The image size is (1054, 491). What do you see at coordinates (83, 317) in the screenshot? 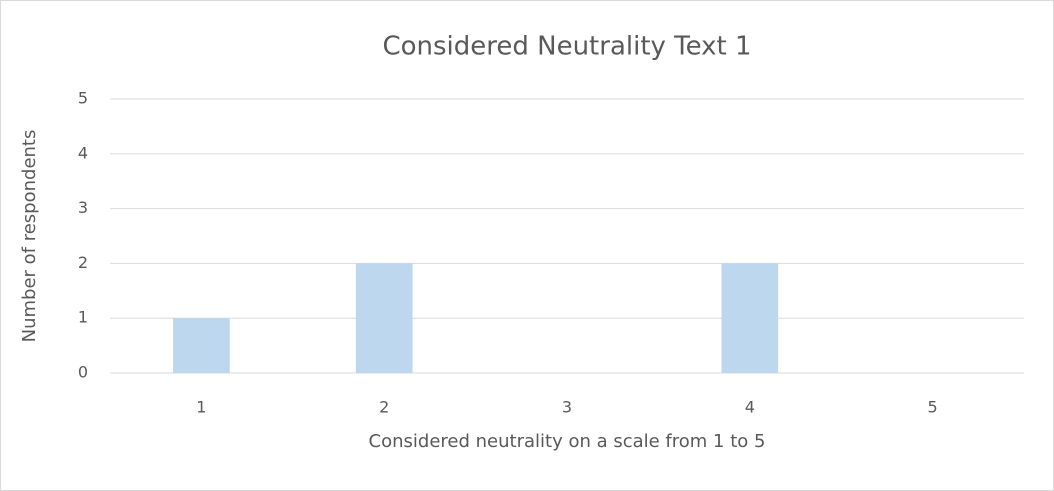
I see `y-tick-label: 1` at bounding box center [83, 317].